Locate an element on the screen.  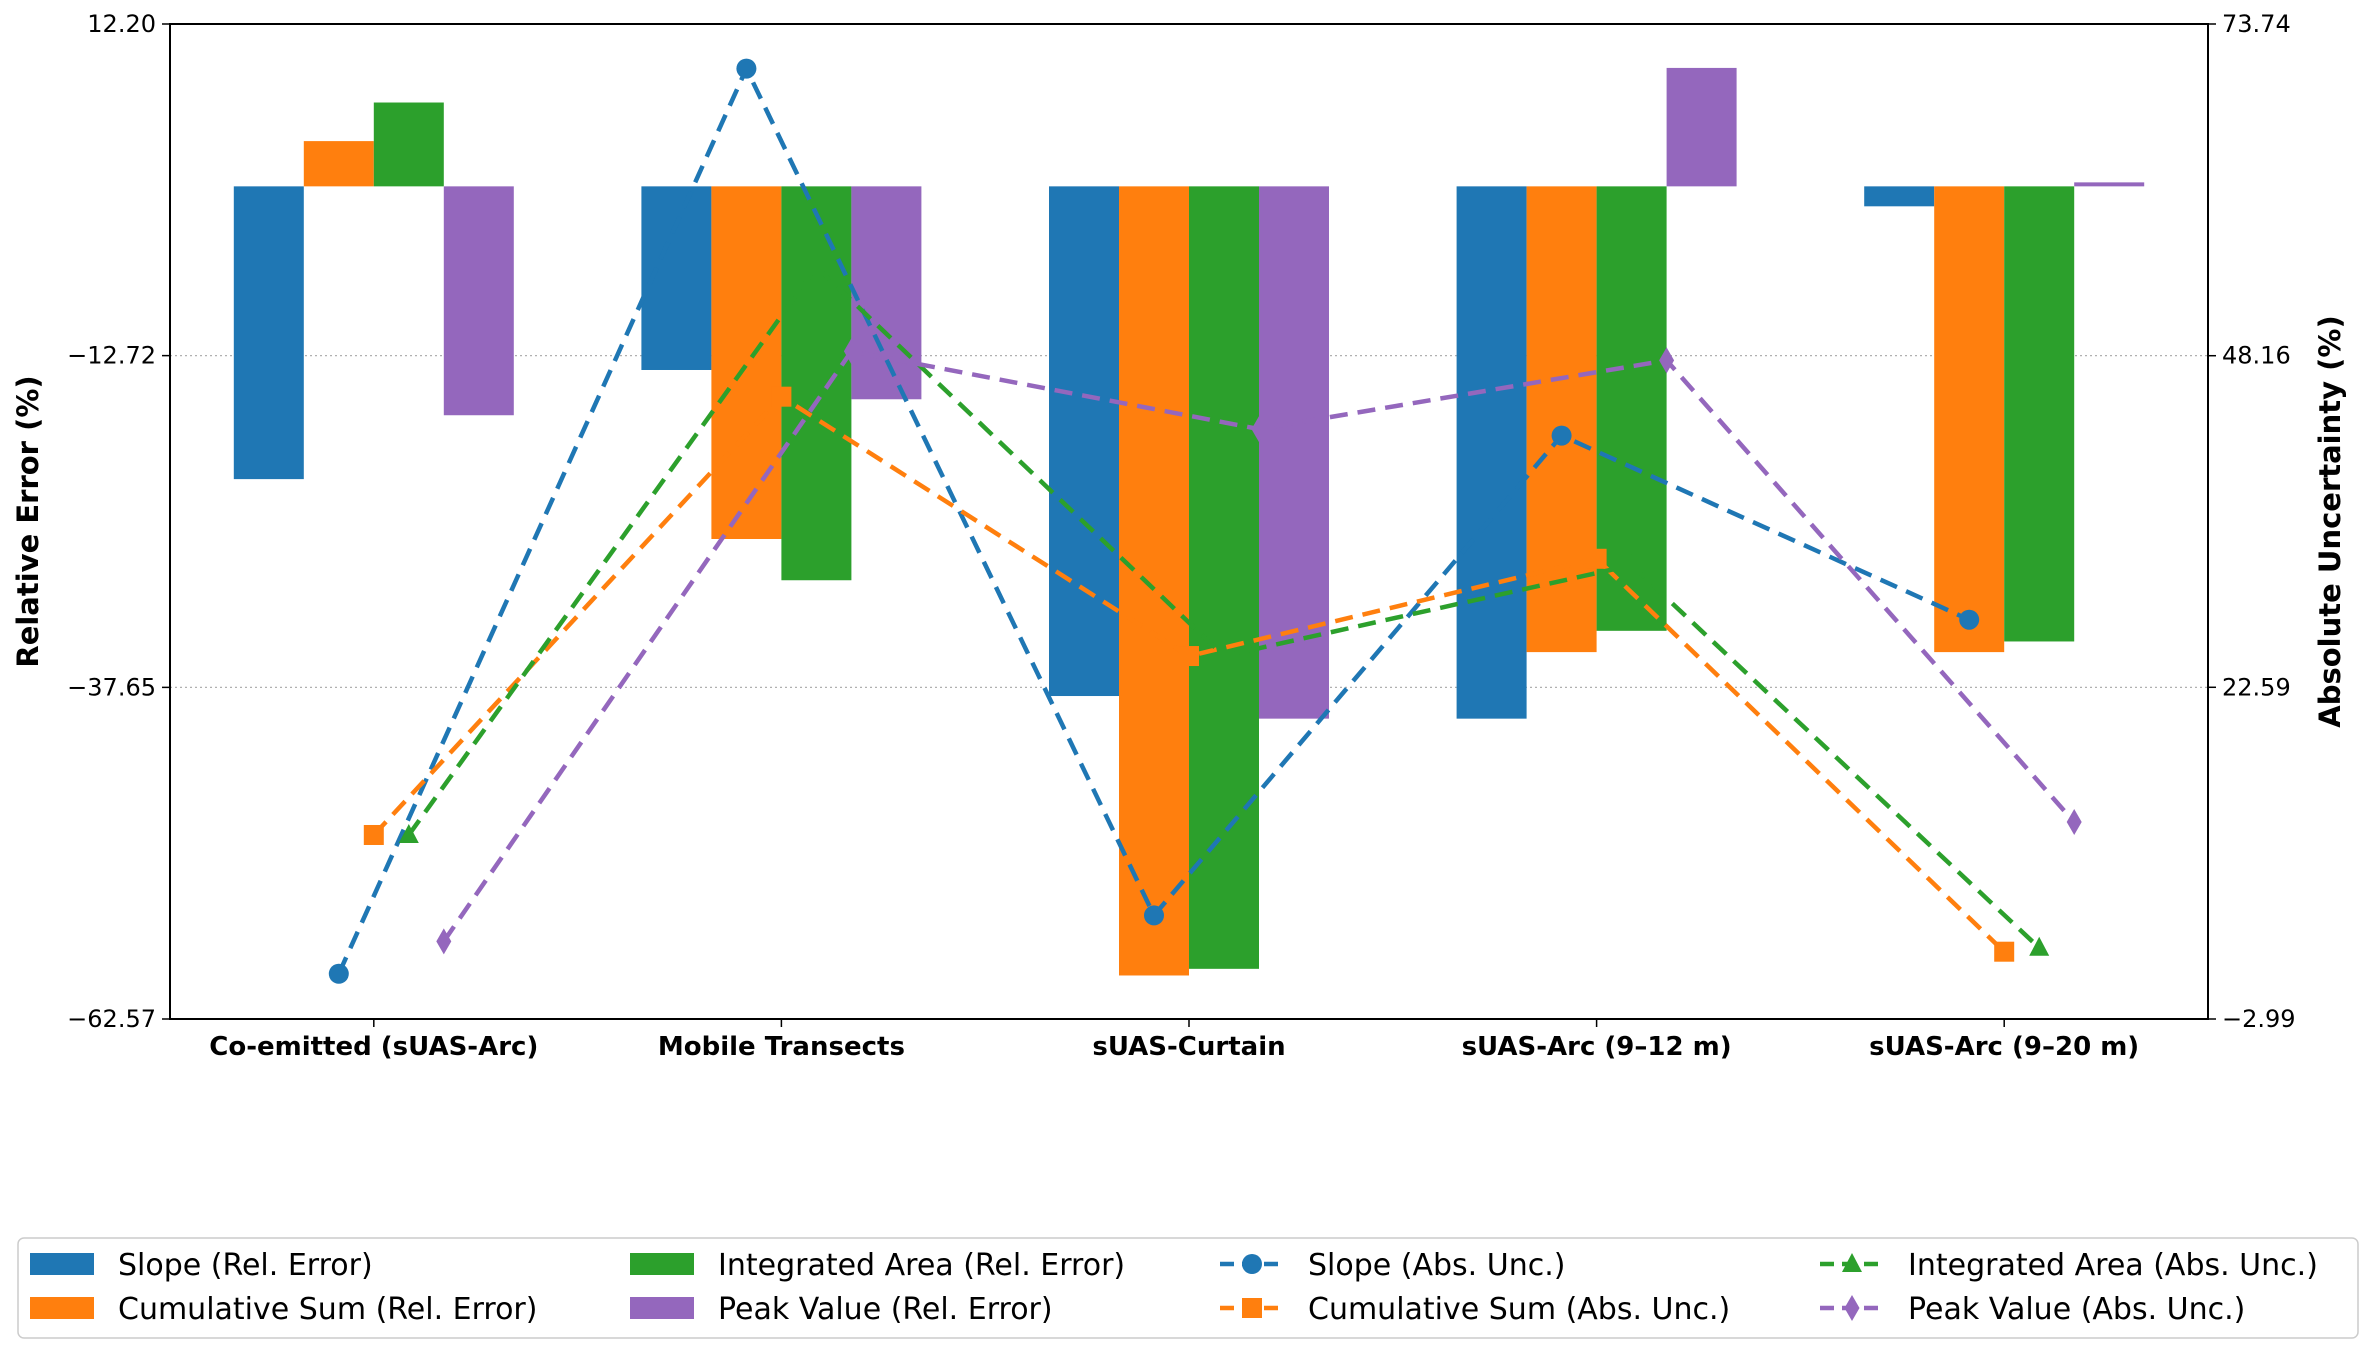
legend-label: Cumulative Sum (Rel. Error) is located at coordinates (327, 1309).